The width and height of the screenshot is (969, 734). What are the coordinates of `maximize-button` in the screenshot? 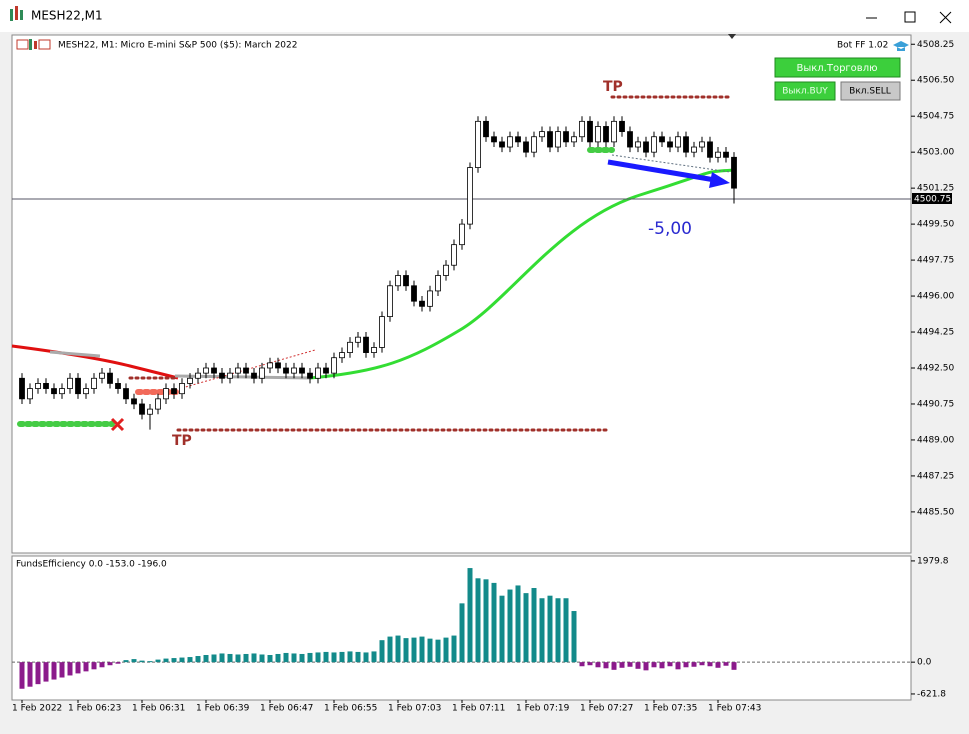 It's located at (910, 17).